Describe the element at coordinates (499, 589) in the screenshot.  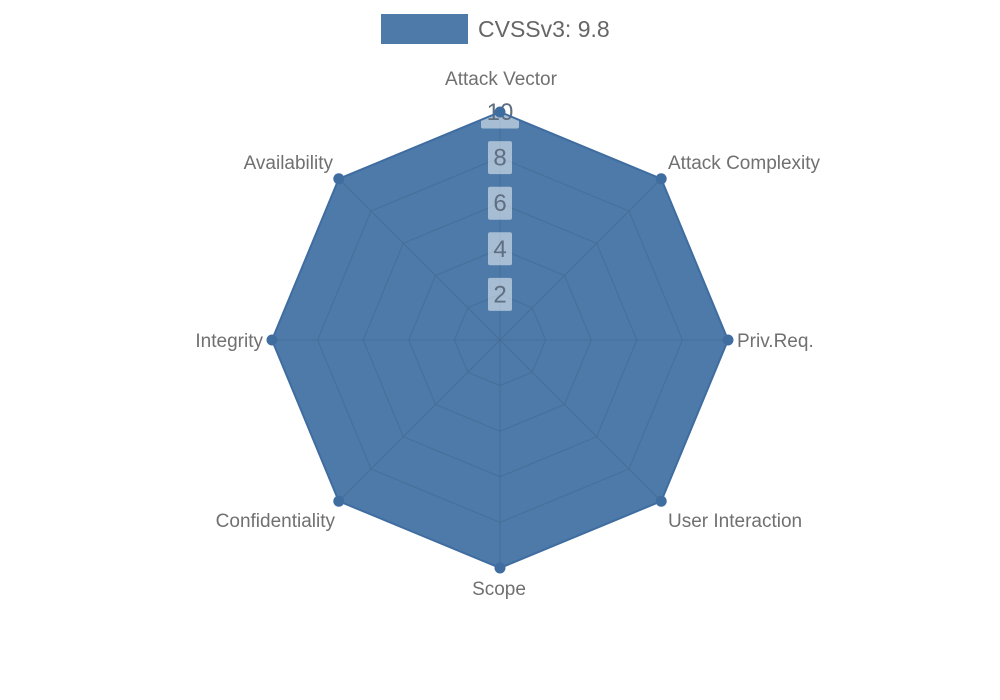
I see `axis-label-scope: Scope` at that location.